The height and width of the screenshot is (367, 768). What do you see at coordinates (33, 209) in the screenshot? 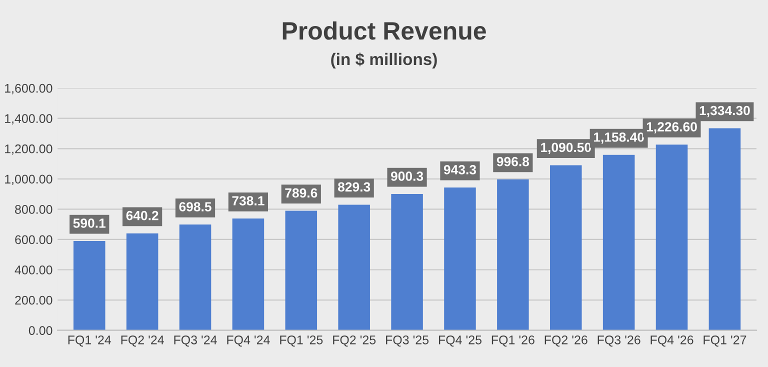
I see `y-tick-label: 800.00` at bounding box center [33, 209].